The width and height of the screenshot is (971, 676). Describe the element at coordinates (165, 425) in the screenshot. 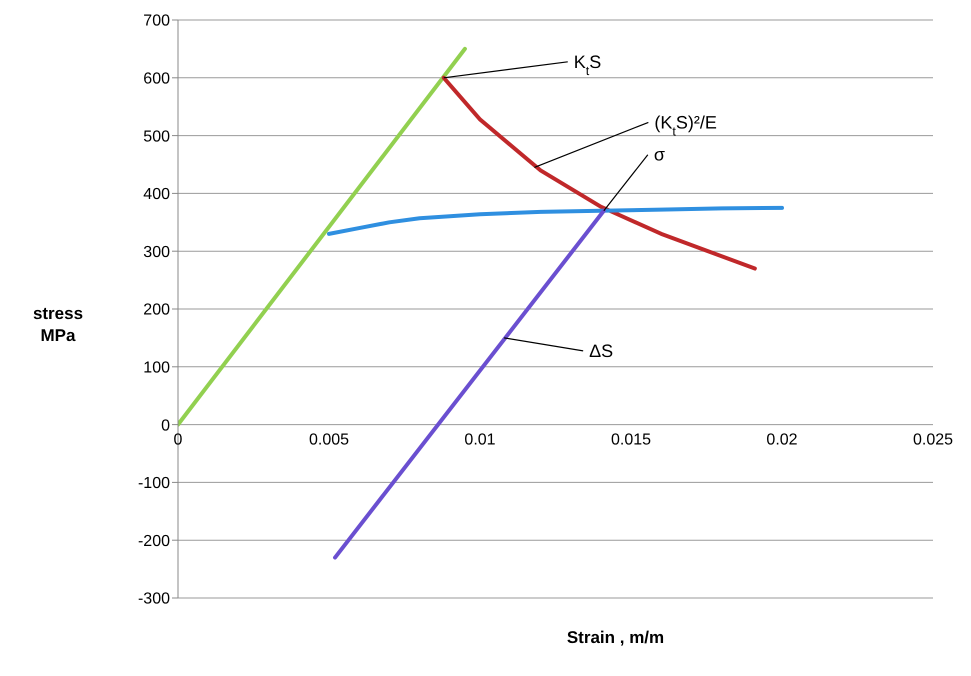

I see `y-tick-label: 0` at that location.